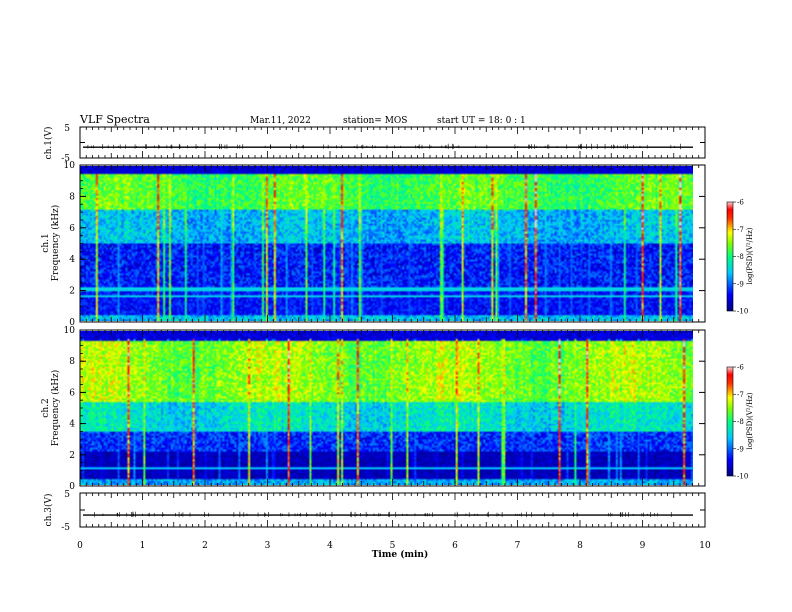  What do you see at coordinates (740, 395) in the screenshot?
I see `ch2-colorbar-tick--7: -7` at bounding box center [740, 395].